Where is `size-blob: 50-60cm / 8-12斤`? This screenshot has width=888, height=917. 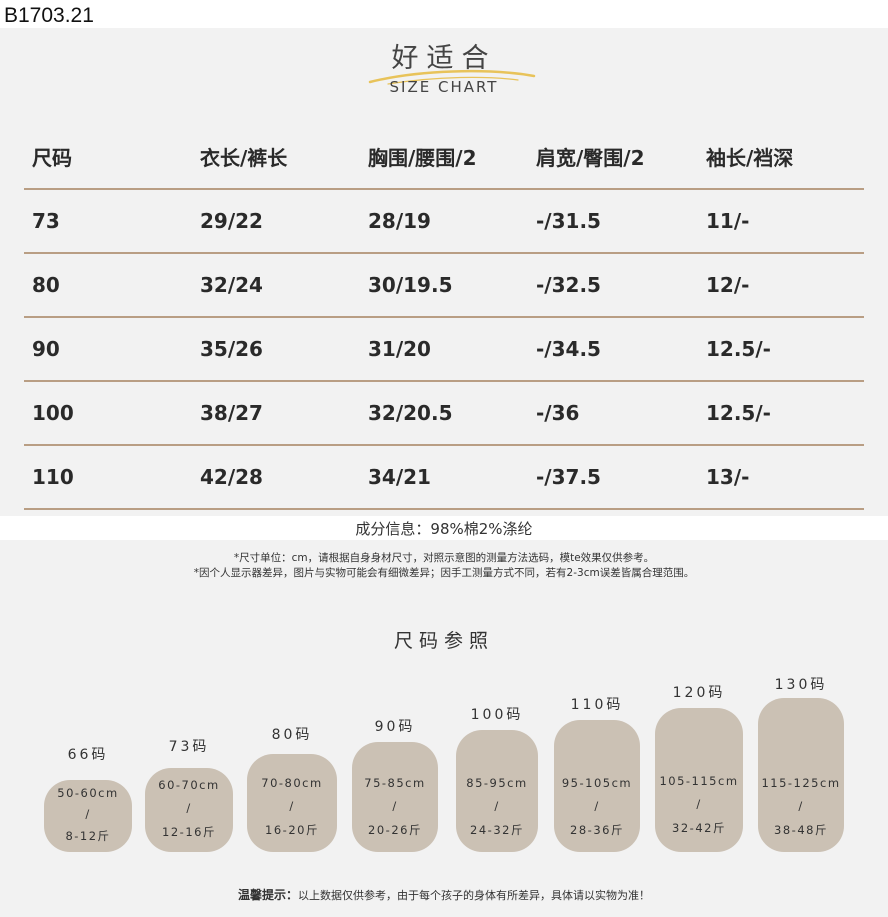 size-blob: 50-60cm / 8-12斤 is located at coordinates (88, 816).